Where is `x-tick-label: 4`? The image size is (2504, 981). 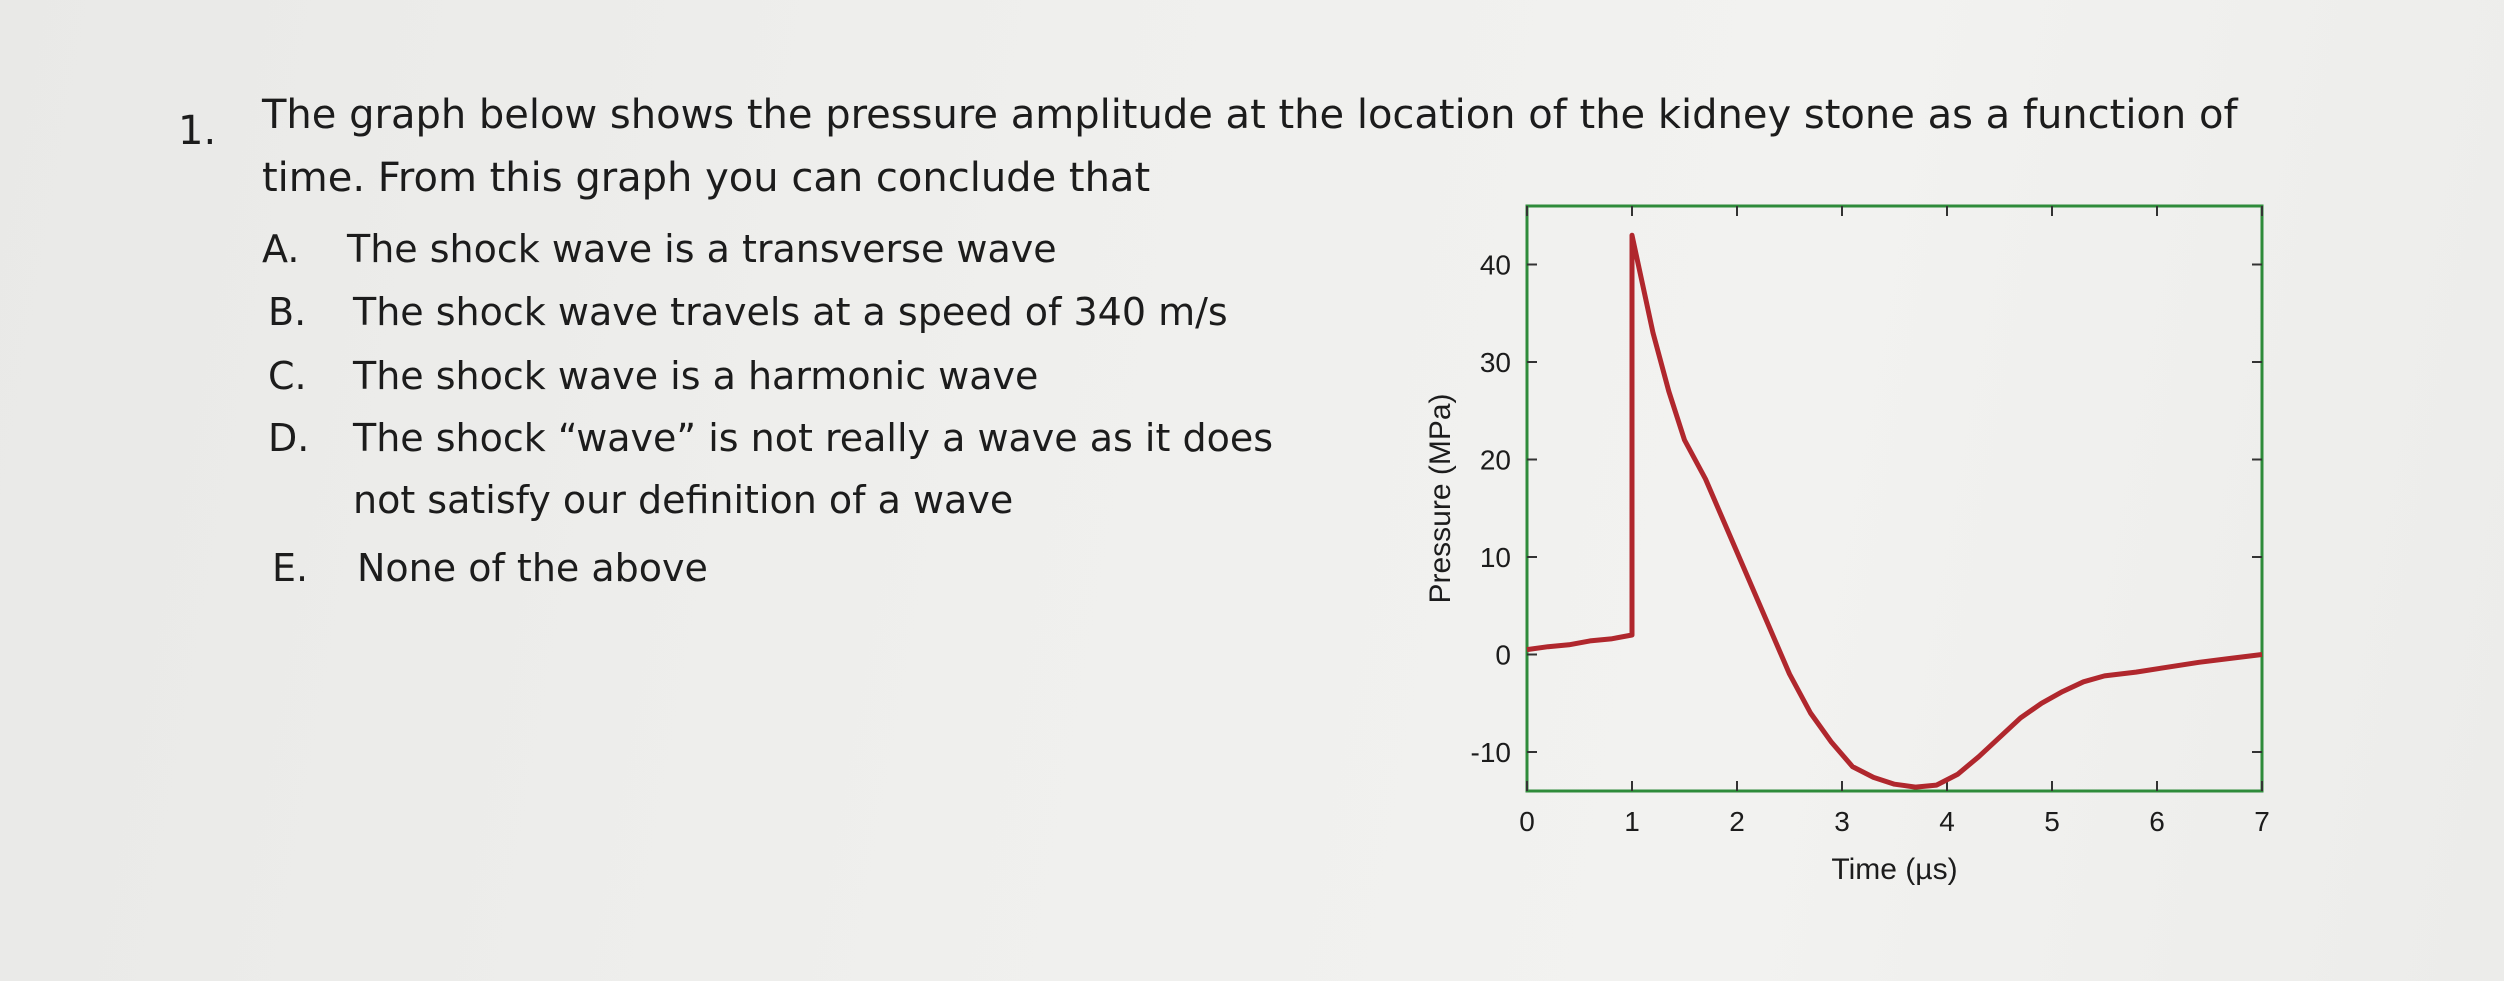
x-tick-label: 4 is located at coordinates (1947, 821).